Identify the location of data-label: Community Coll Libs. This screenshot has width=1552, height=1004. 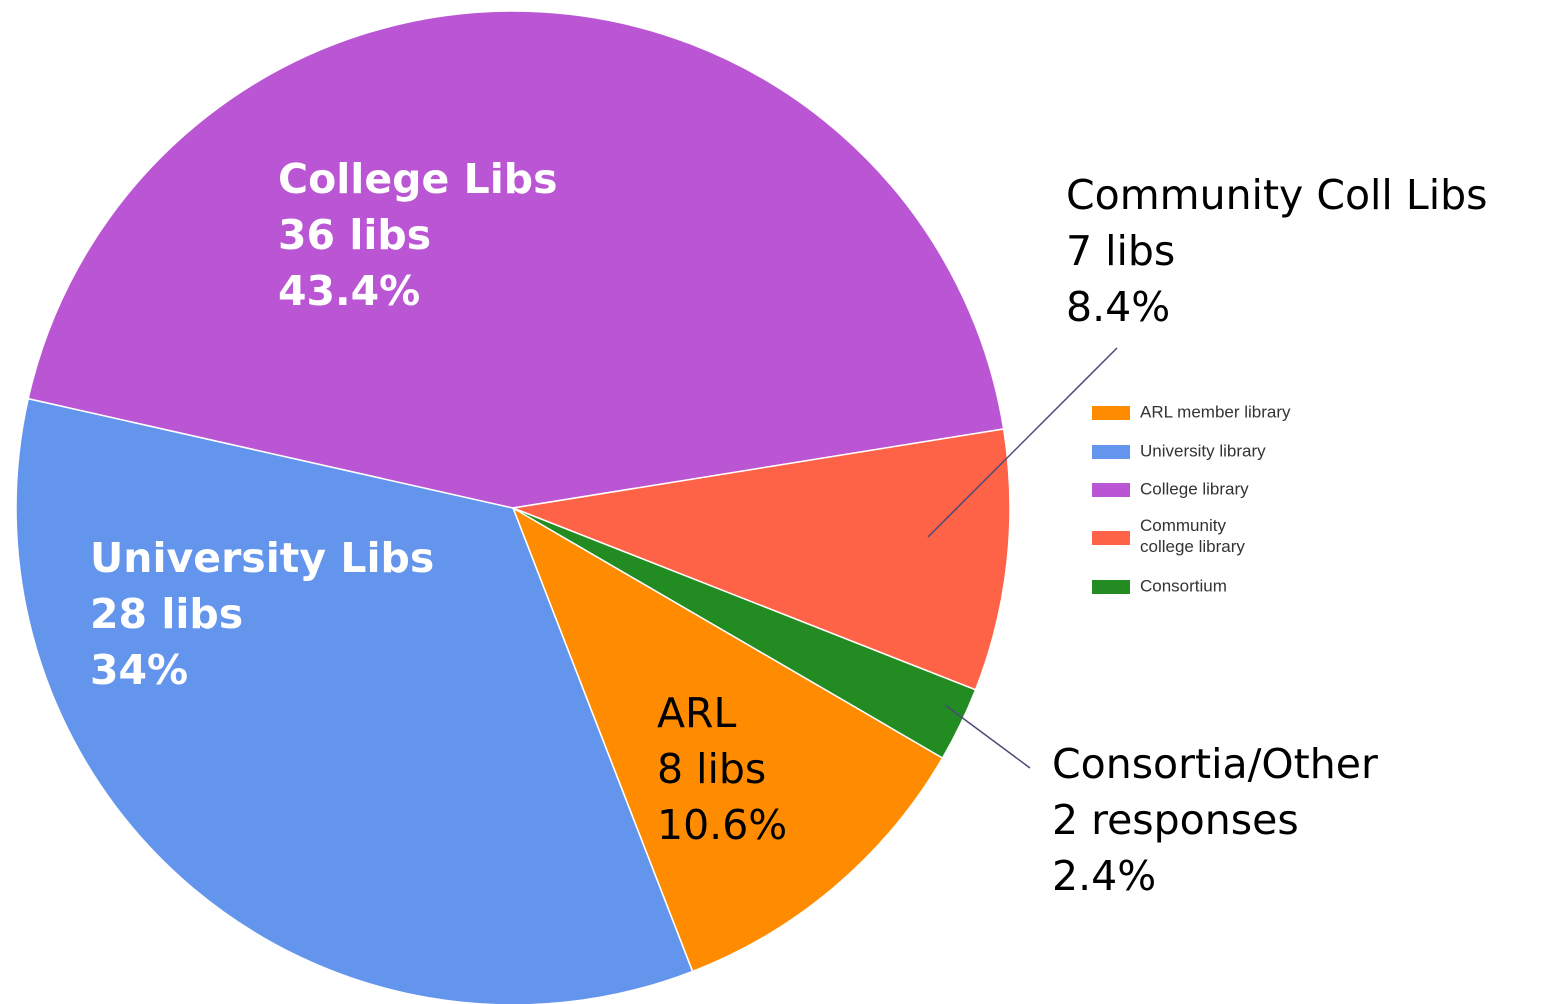
(1276, 195).